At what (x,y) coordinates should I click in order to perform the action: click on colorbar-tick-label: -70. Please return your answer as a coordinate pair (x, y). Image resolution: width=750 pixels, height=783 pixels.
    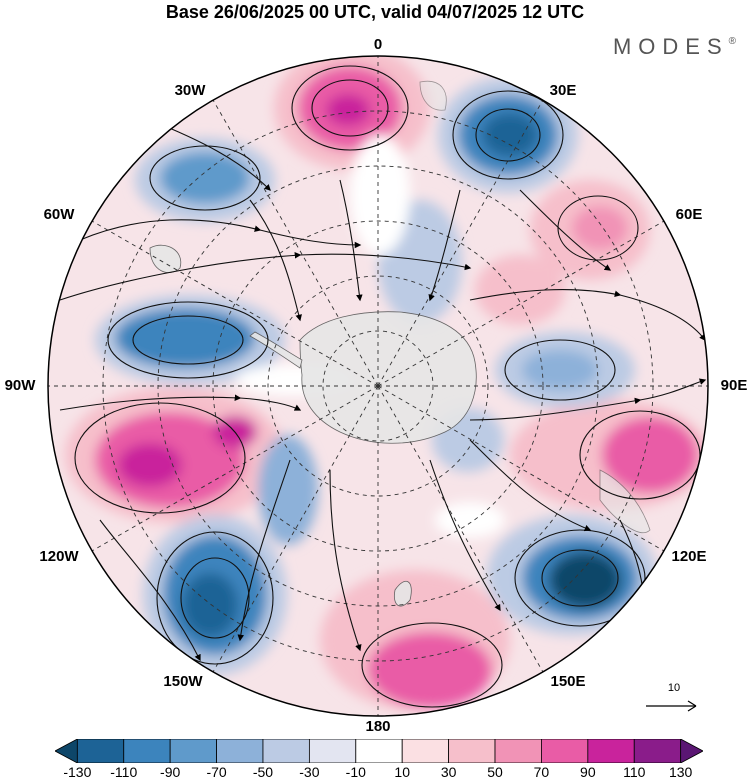
    Looking at the image, I should click on (216, 772).